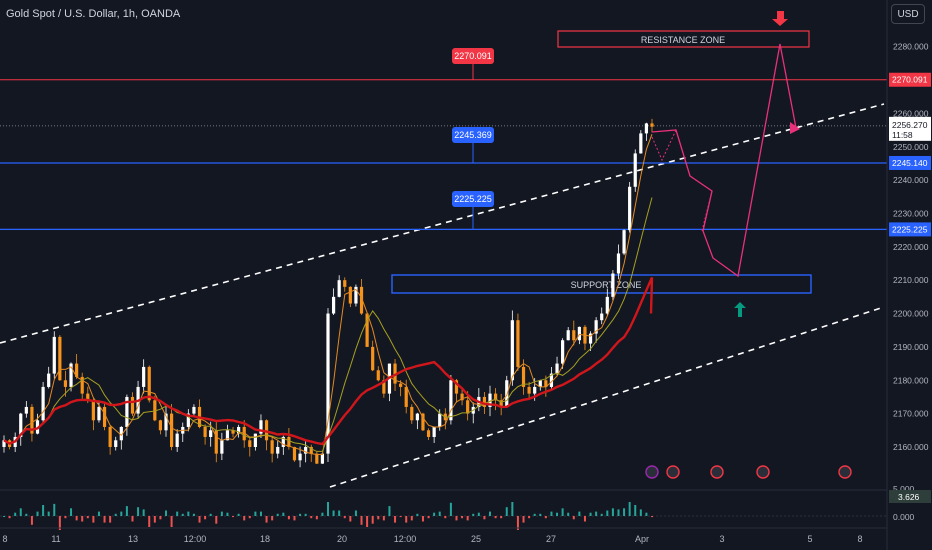  I want to click on currency-button: USD, so click(908, 14).